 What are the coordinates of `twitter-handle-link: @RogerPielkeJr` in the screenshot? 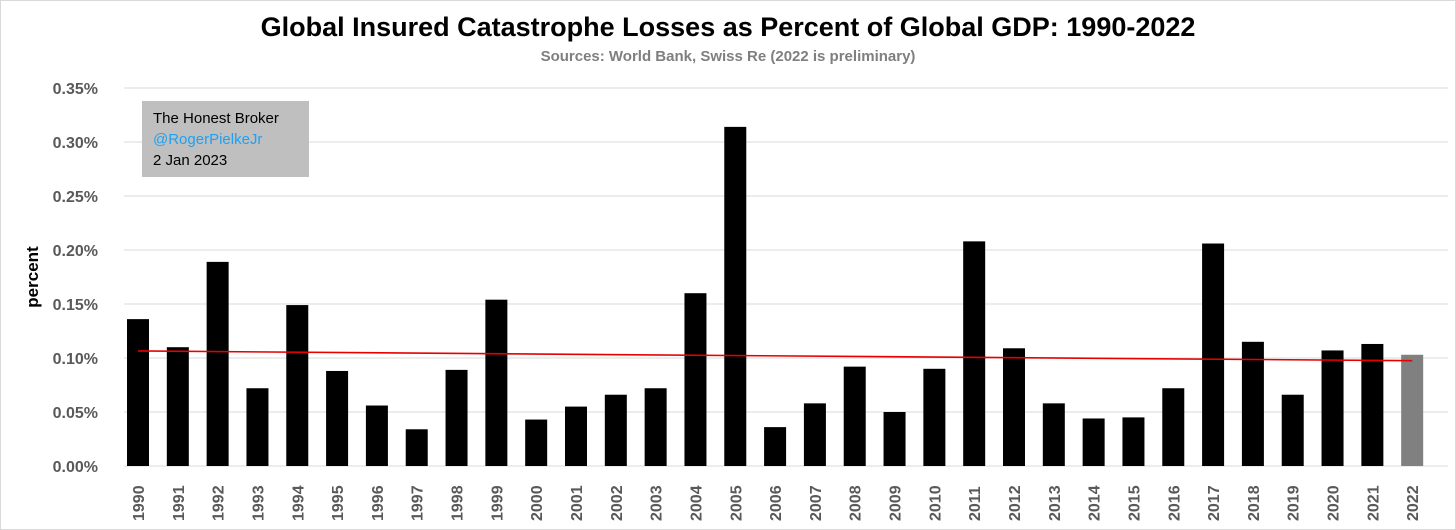 It's located at (208, 139).